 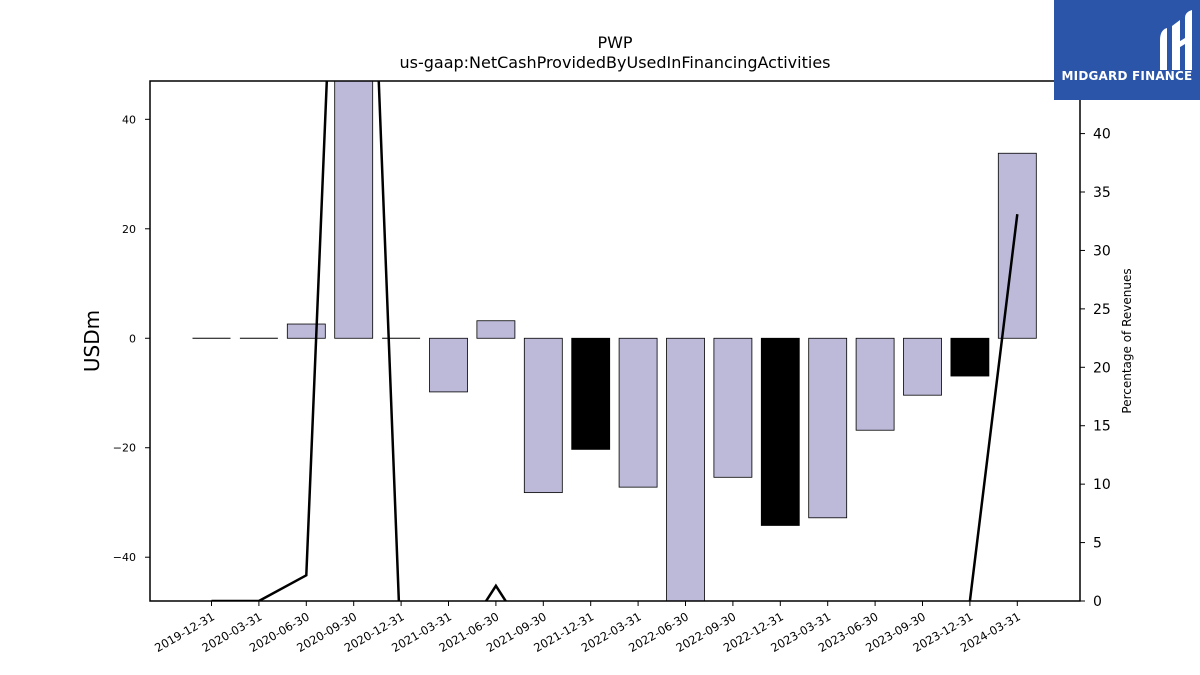 I want to click on logo-mark-icon, so click(x=1176, y=40).